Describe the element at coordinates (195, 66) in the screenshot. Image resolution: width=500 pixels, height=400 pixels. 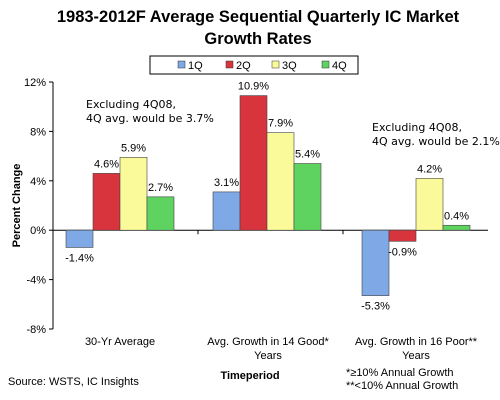
I see `legend-label-1Q: 1Q` at that location.